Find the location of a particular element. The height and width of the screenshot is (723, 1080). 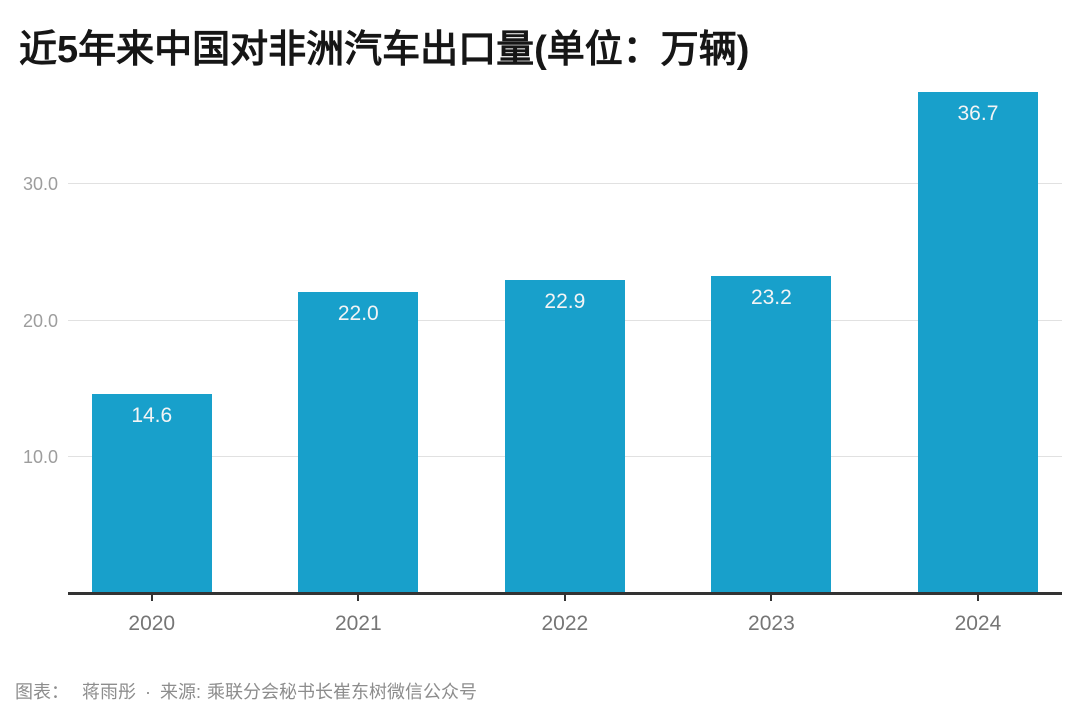

x-axis-tick-label: 2023 is located at coordinates (771, 623).